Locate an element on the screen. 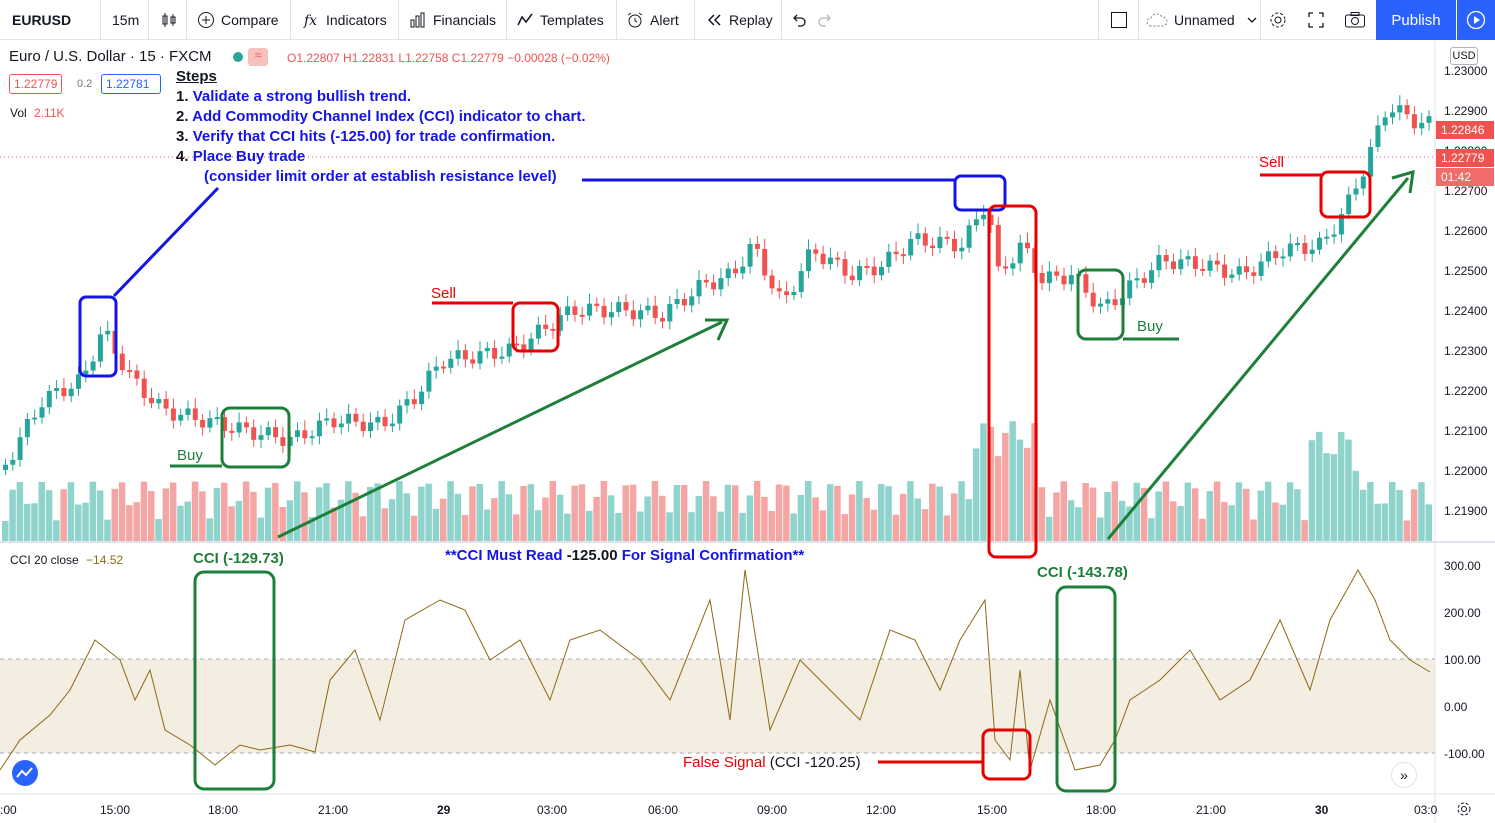 The image size is (1495, 823). cci-box-right is located at coordinates (1086, 689).